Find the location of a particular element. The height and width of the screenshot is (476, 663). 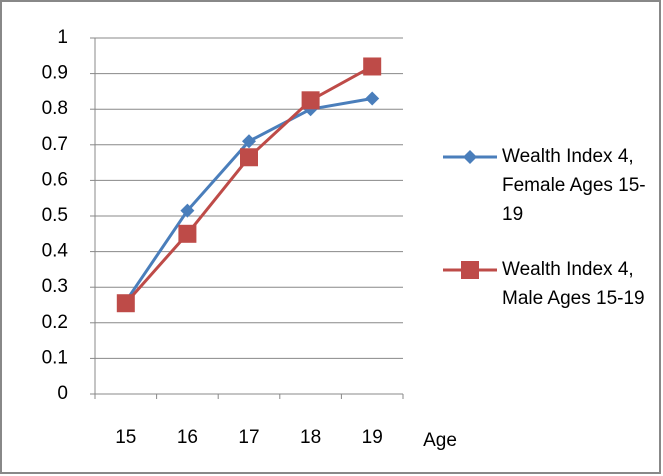

y-tick-label: 0.5 is located at coordinates (55, 215).